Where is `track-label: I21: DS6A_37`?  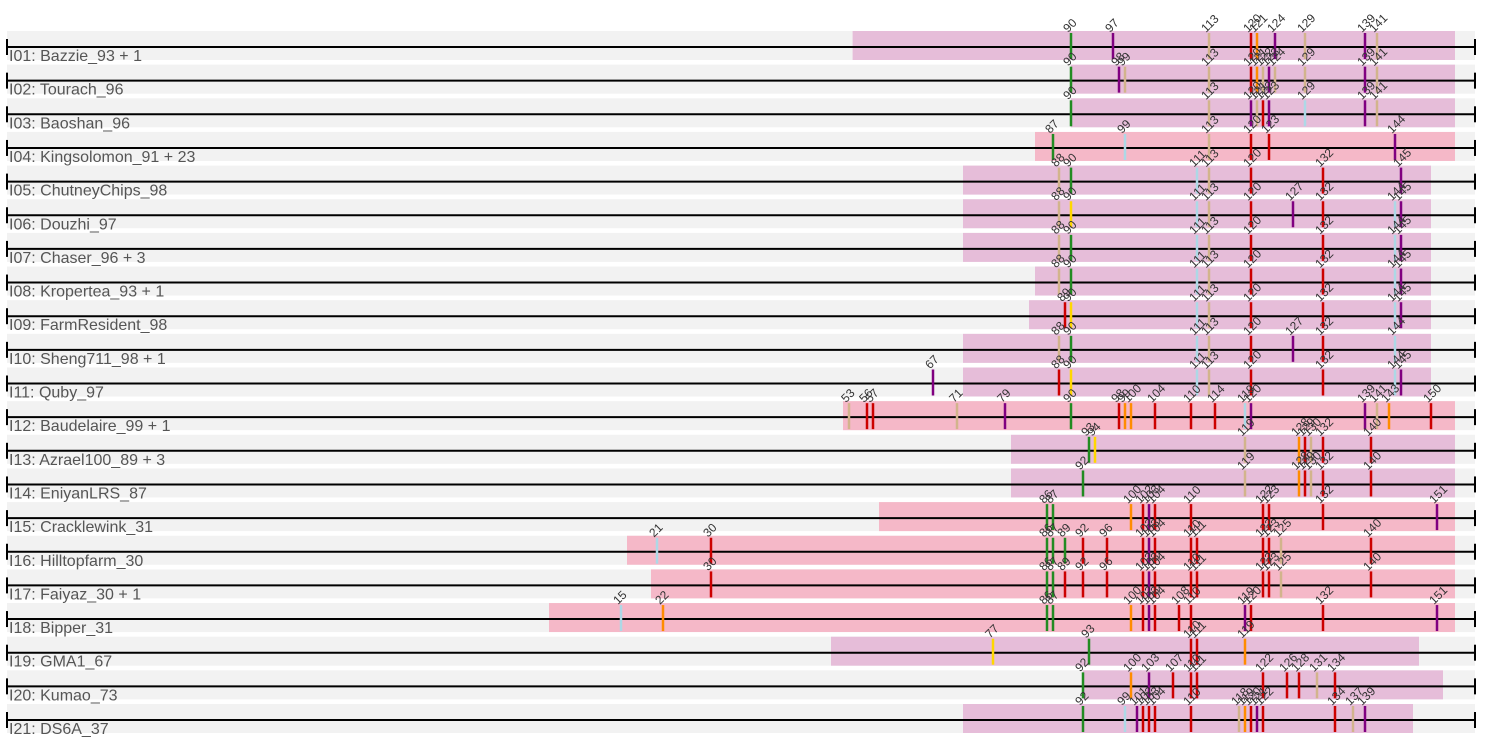
track-label: I21: DS6A_37 is located at coordinates (59, 729).